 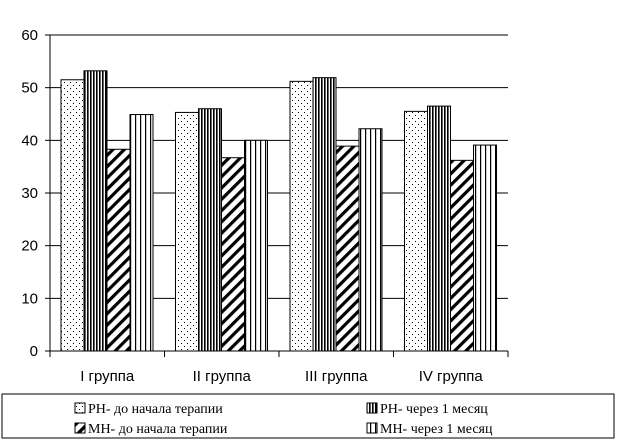 I want to click on y-tick-label: 0, so click(x=34, y=351).